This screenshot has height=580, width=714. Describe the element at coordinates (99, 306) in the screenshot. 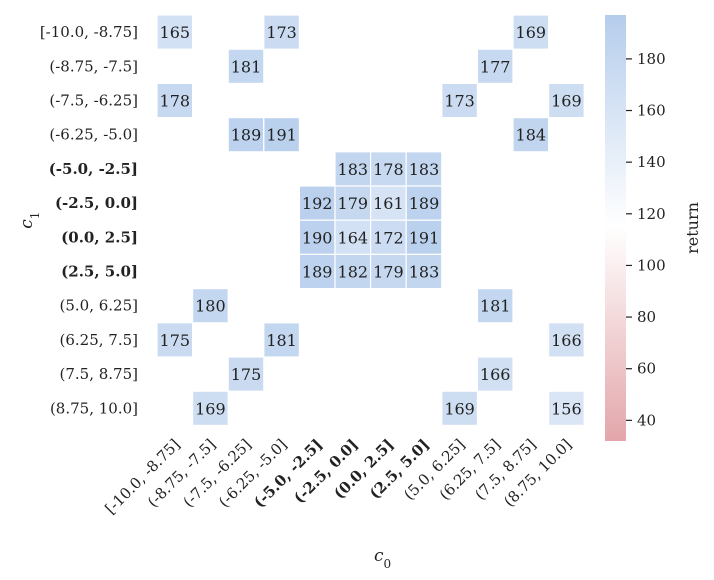

I see `y-tick-label: (5.0, 6.25]` at that location.